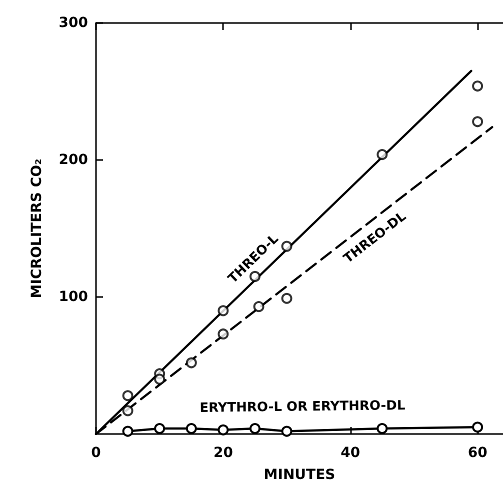 This screenshot has height=488, width=503. I want to click on y-axis-title: MICROLITERS CO₂, so click(37, 228).